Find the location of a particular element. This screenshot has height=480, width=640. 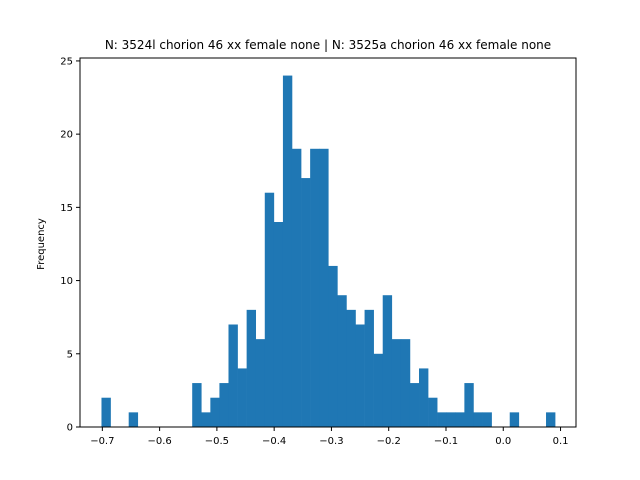

x-tick-label: −0.1 is located at coordinates (446, 441).